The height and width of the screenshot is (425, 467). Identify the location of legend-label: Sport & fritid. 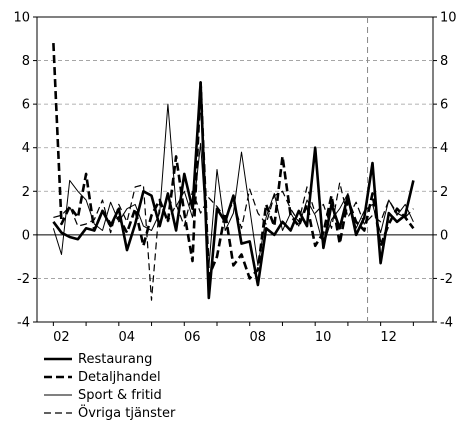
(120, 395).